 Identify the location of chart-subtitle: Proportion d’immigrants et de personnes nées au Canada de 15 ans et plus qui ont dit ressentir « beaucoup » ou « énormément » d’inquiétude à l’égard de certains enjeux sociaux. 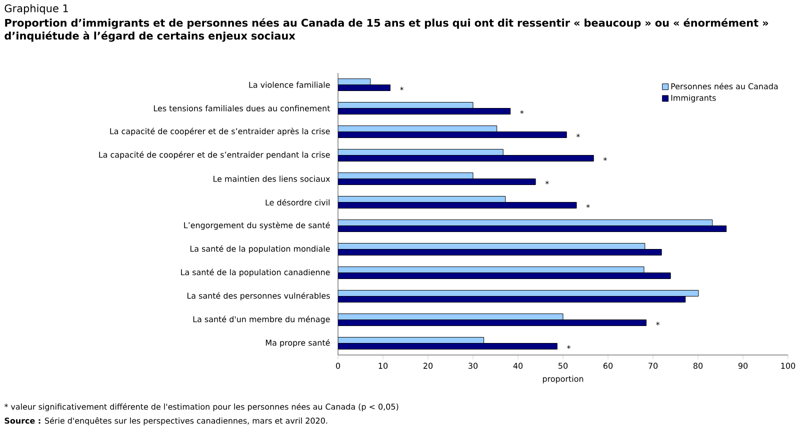
(386, 30).